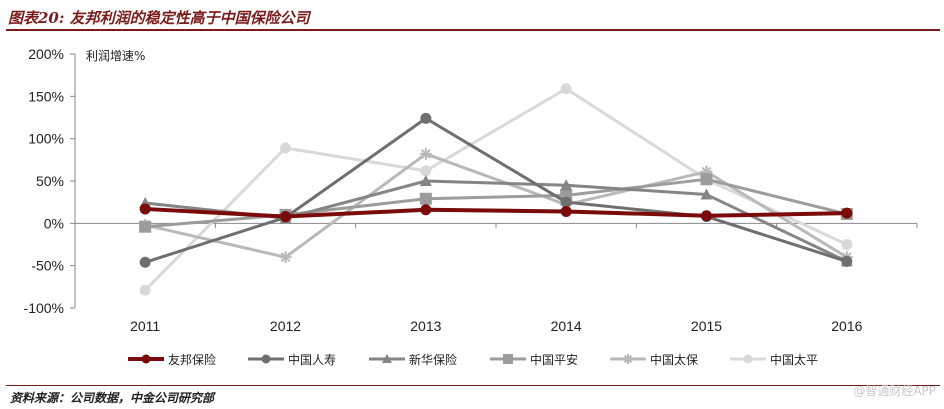 Image resolution: width=944 pixels, height=409 pixels. Describe the element at coordinates (44, 308) in the screenshot. I see `y-tick-label: -100%` at that location.